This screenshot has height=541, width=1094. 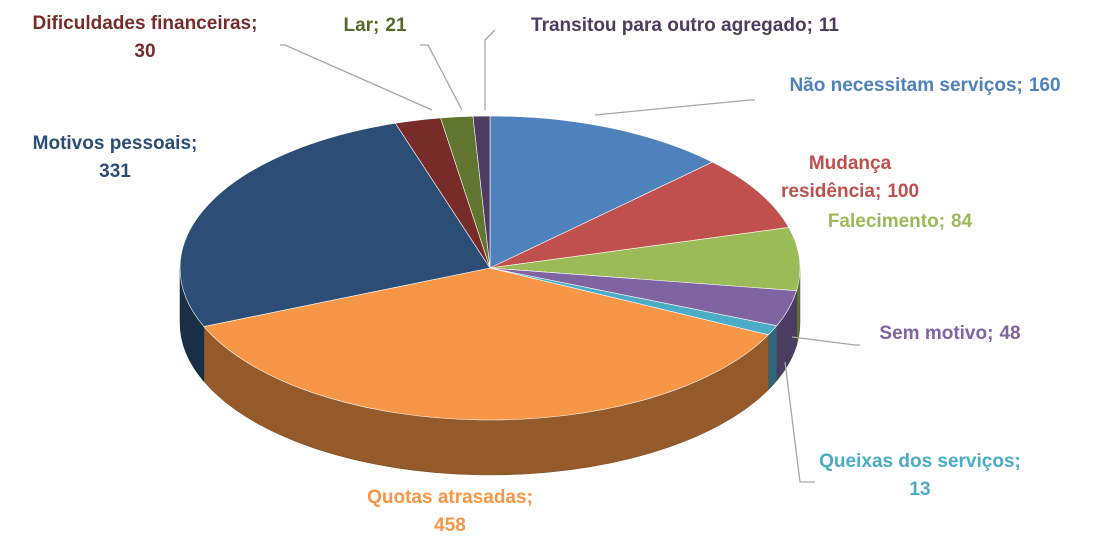 I want to click on val: 84, so click(x=962, y=221).